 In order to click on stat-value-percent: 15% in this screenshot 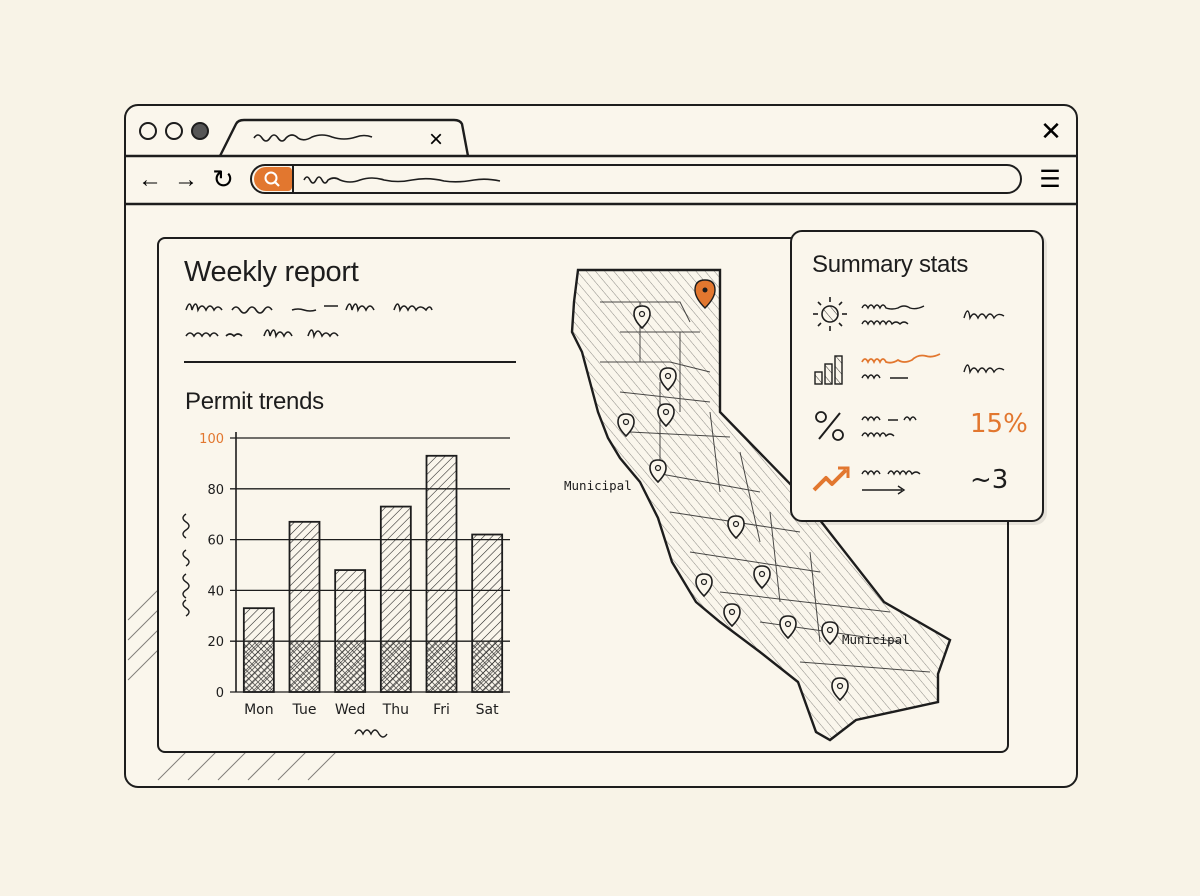, I will do `click(999, 424)`.